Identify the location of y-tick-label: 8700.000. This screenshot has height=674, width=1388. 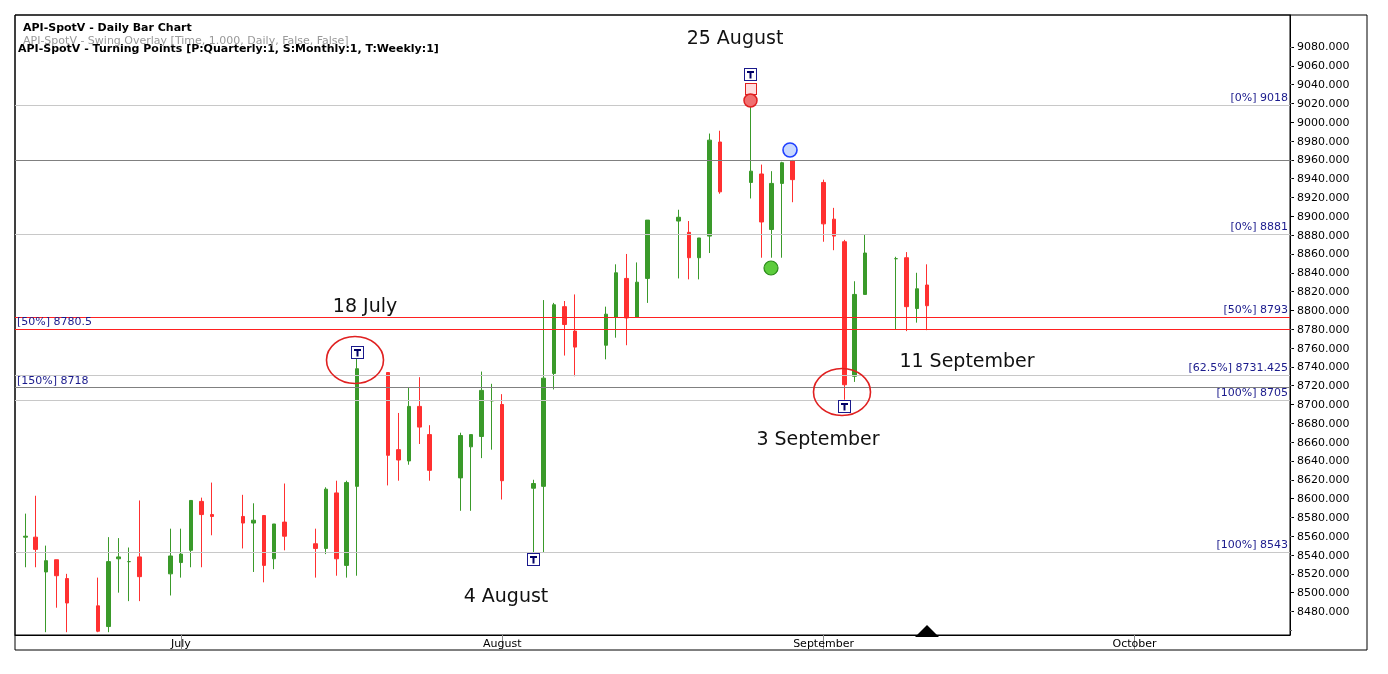
(1323, 404).